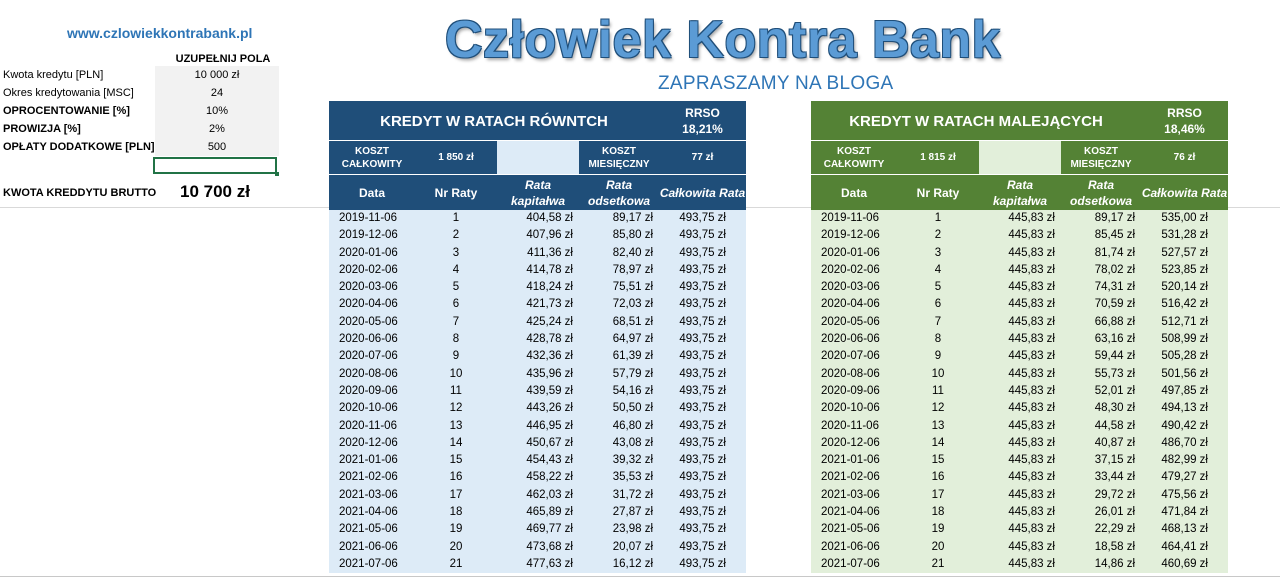  Describe the element at coordinates (938, 442) in the screenshot. I see `row-installment-no: 14` at that location.